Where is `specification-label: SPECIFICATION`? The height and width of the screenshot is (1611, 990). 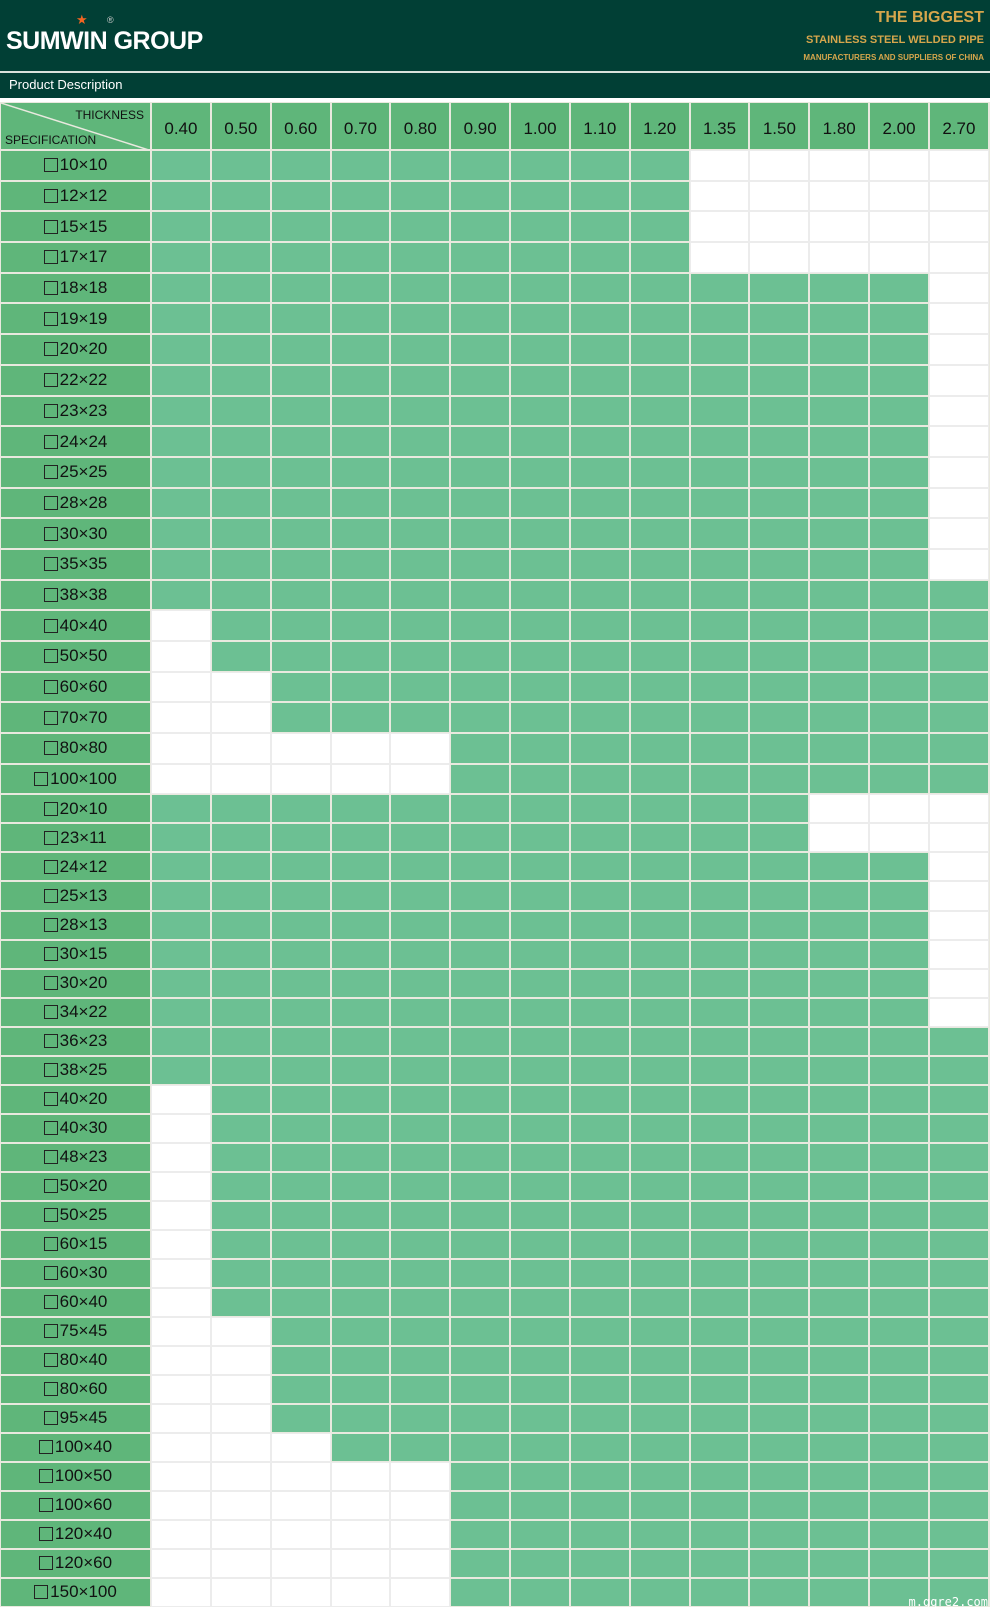
specification-label: SPECIFICATION is located at coordinates (51, 140).